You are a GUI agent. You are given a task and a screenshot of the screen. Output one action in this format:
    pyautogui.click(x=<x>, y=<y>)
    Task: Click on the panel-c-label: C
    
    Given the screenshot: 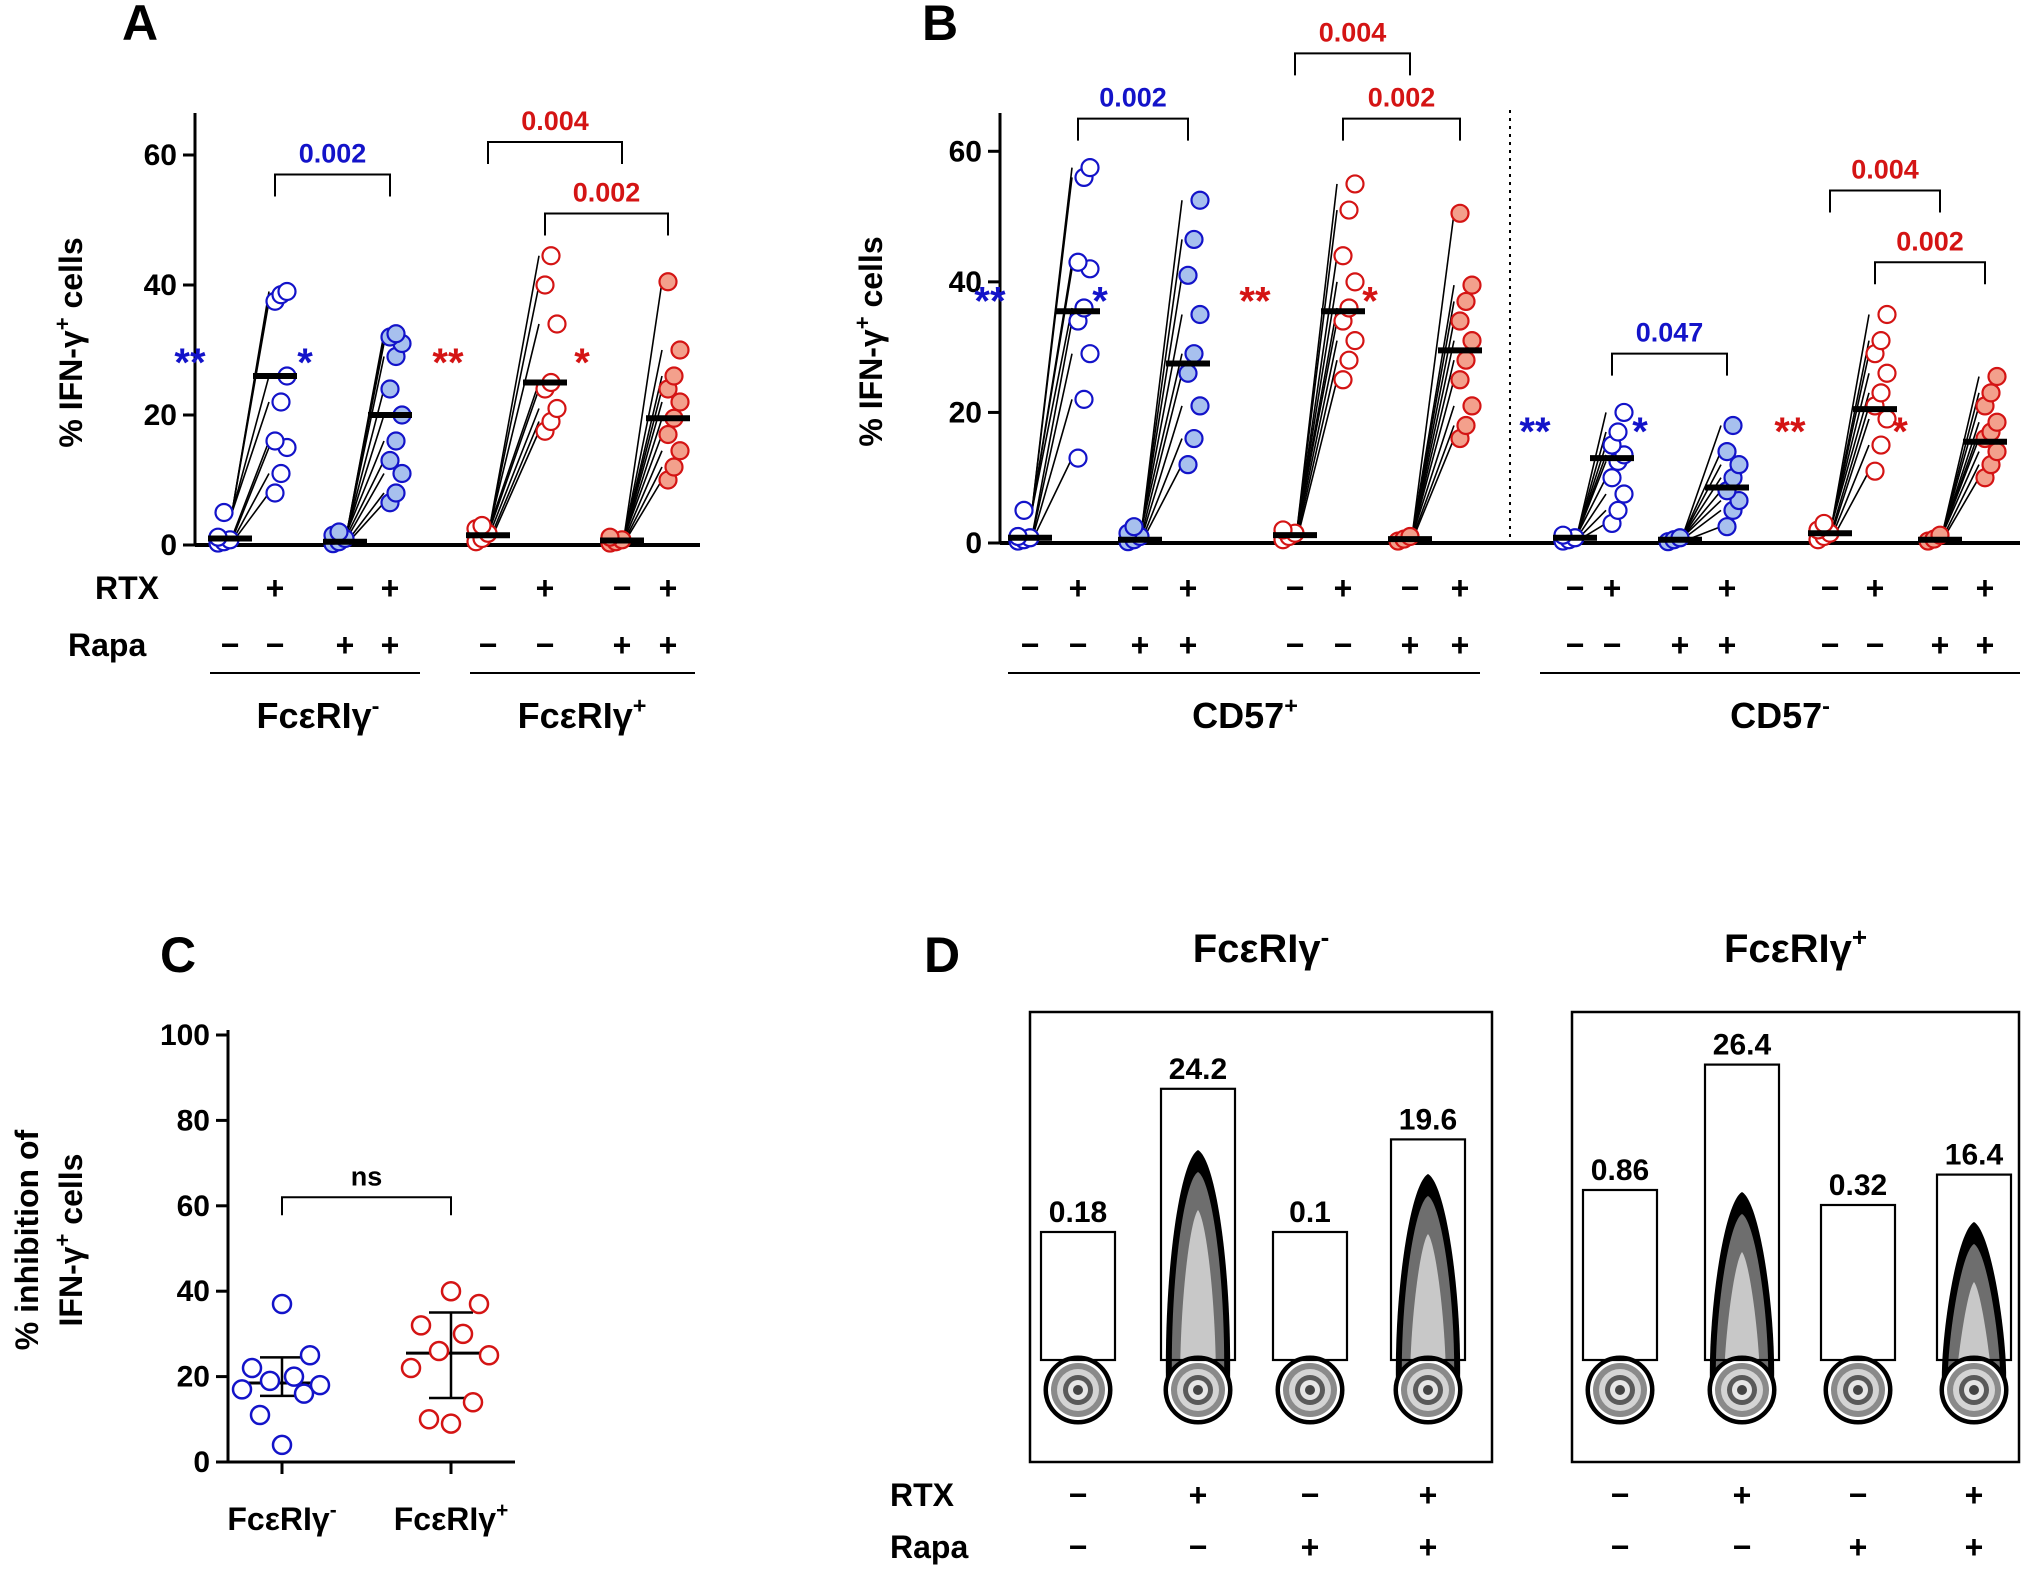 What is the action you would take?
    pyautogui.click(x=178, y=955)
    